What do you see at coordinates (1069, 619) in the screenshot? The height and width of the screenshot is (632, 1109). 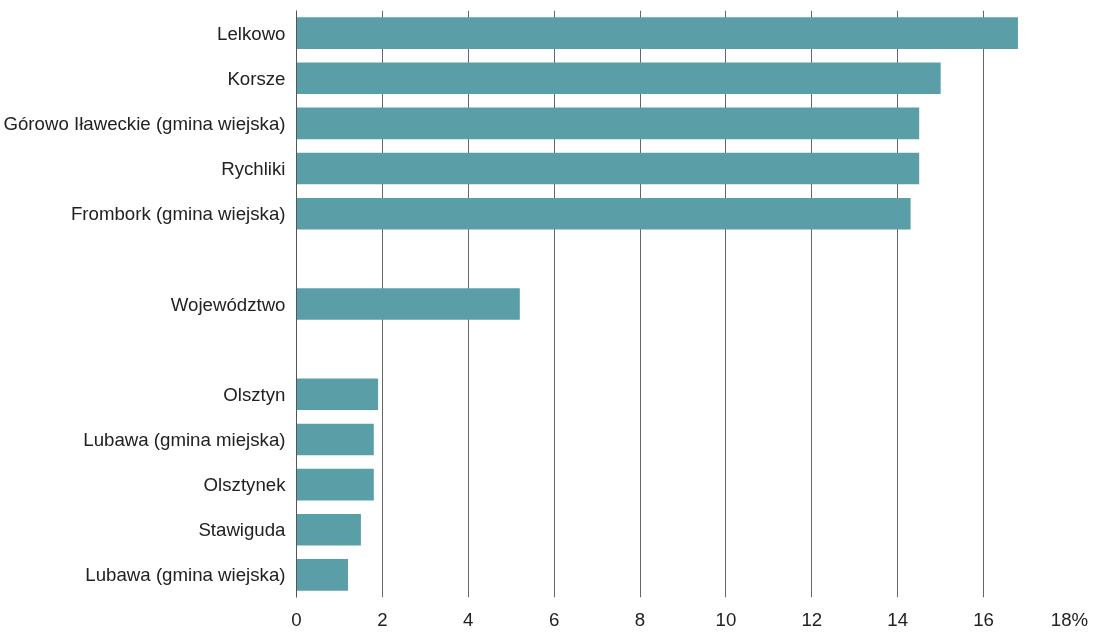 I see `x-tick-label: 18%` at bounding box center [1069, 619].